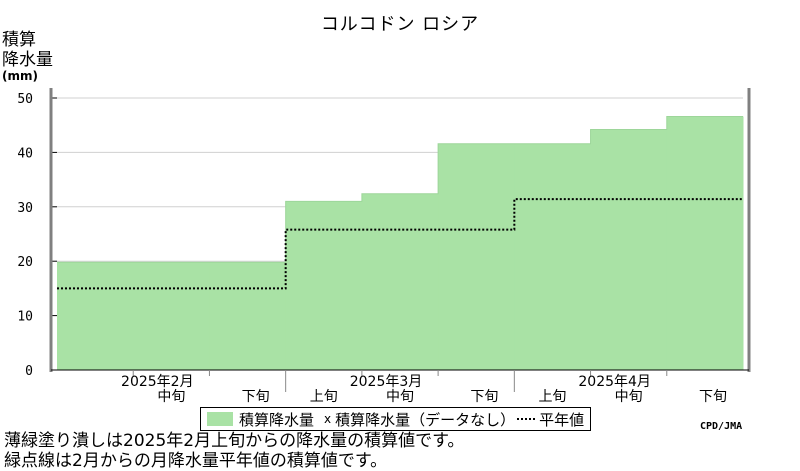 This screenshot has height=471, width=800. Describe the element at coordinates (562, 419) in the screenshot. I see `legend-label-normal: 平年値` at that location.